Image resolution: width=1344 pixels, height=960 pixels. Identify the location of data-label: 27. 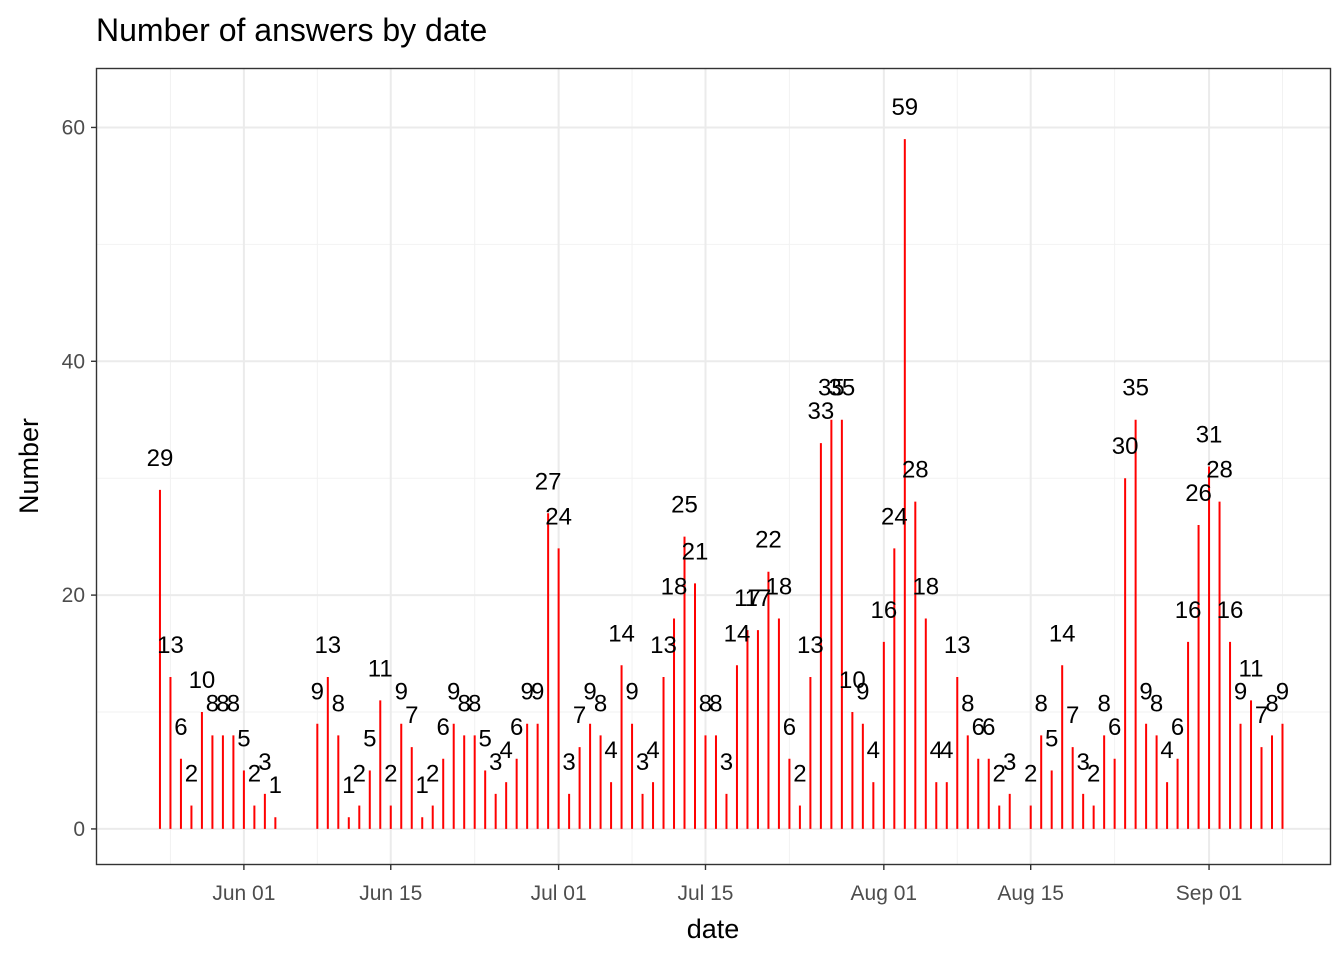
(548, 481).